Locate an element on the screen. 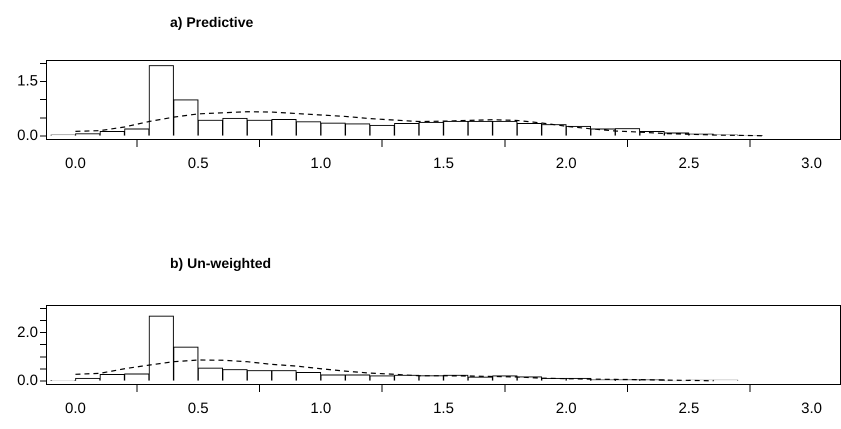  y-tick-label: 2.0 is located at coordinates (27, 332).